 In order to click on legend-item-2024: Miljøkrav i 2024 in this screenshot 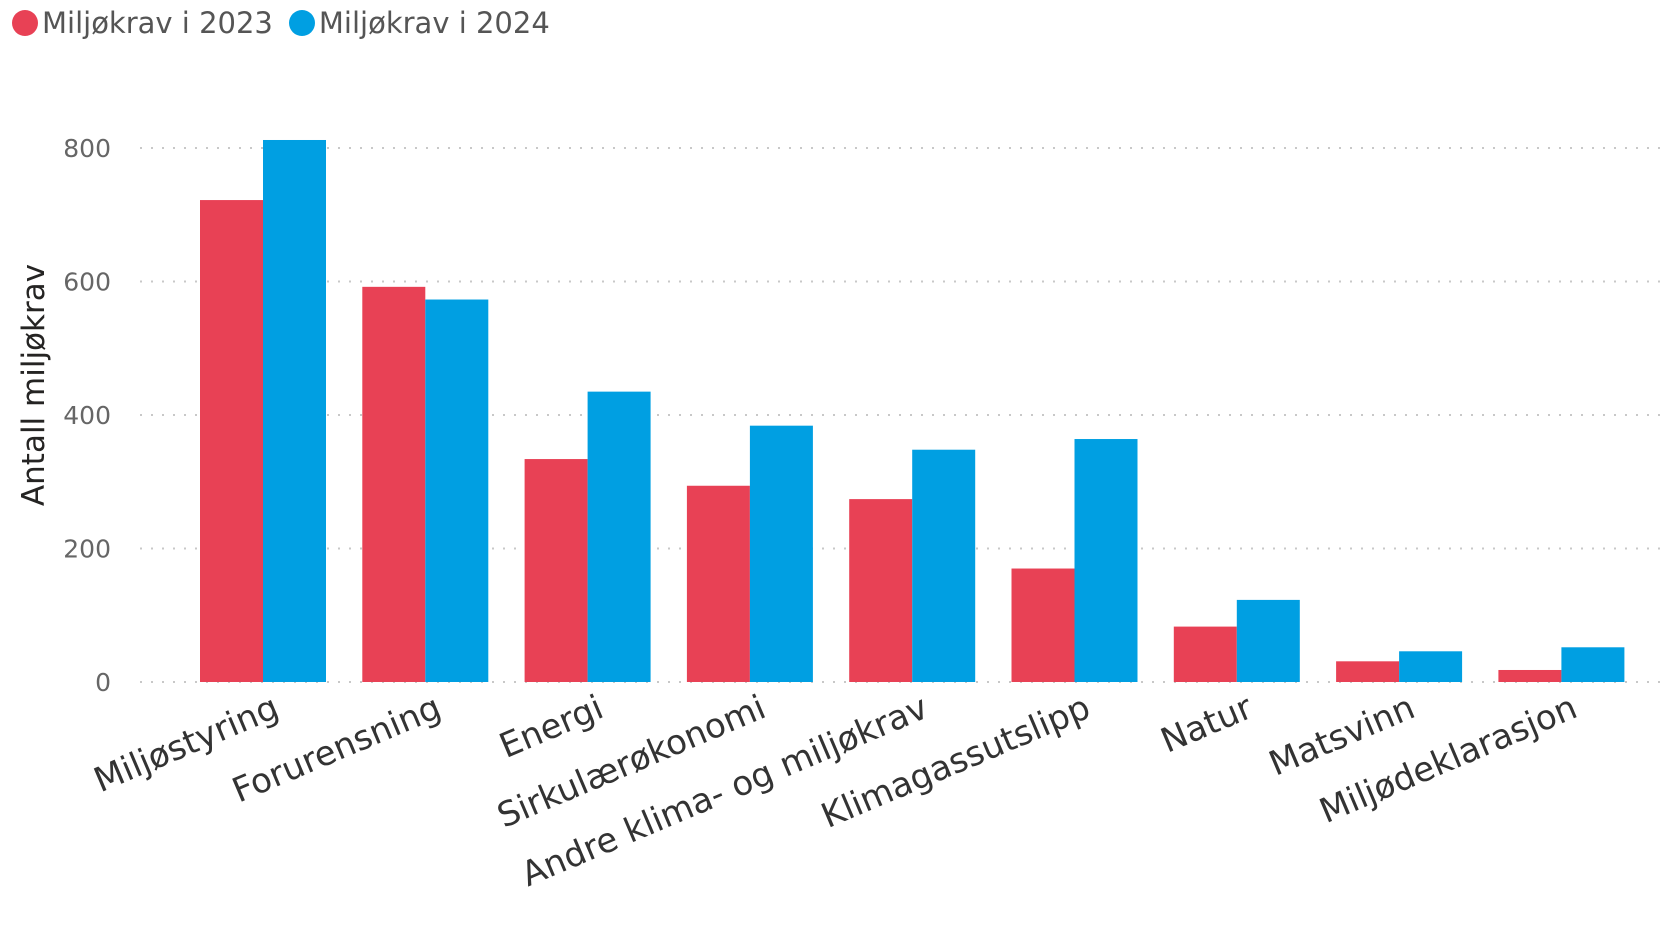, I will do `click(419, 23)`.